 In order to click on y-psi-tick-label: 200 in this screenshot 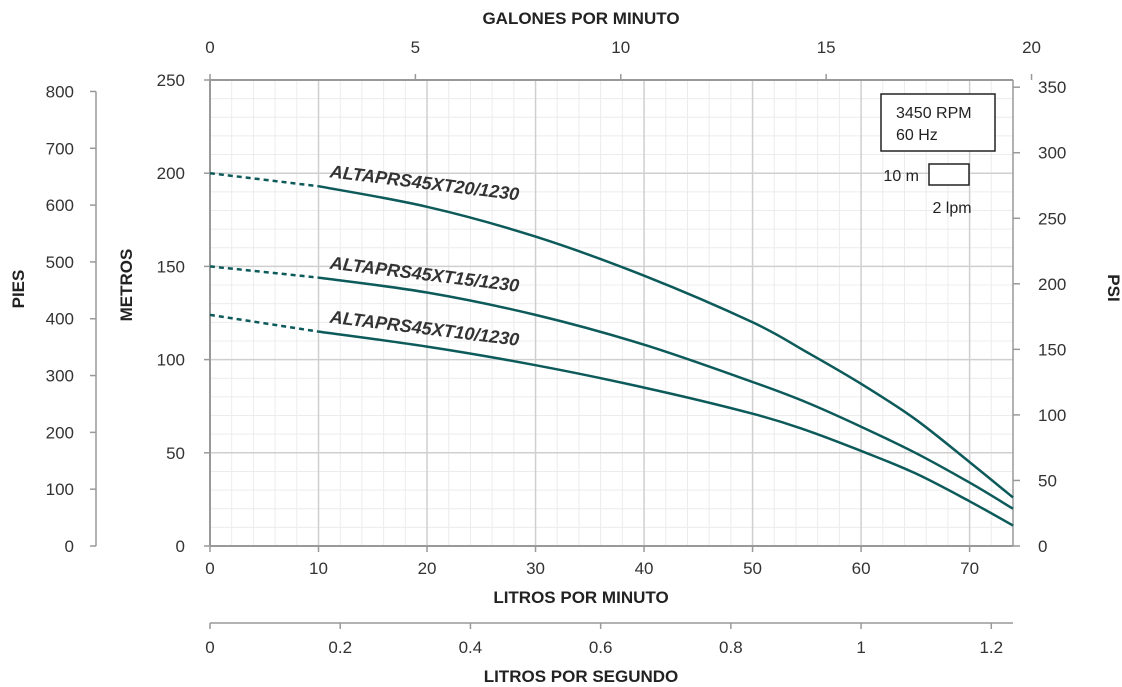, I will do `click(1052, 284)`.